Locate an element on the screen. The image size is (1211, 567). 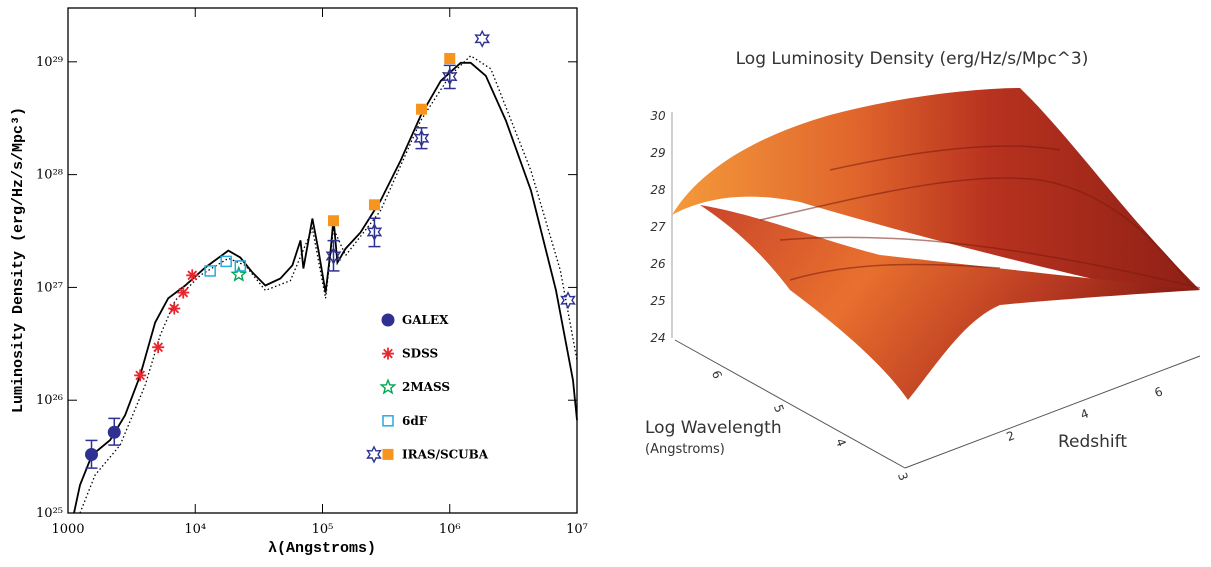
legend-label: SDSS is located at coordinates (420, 354).